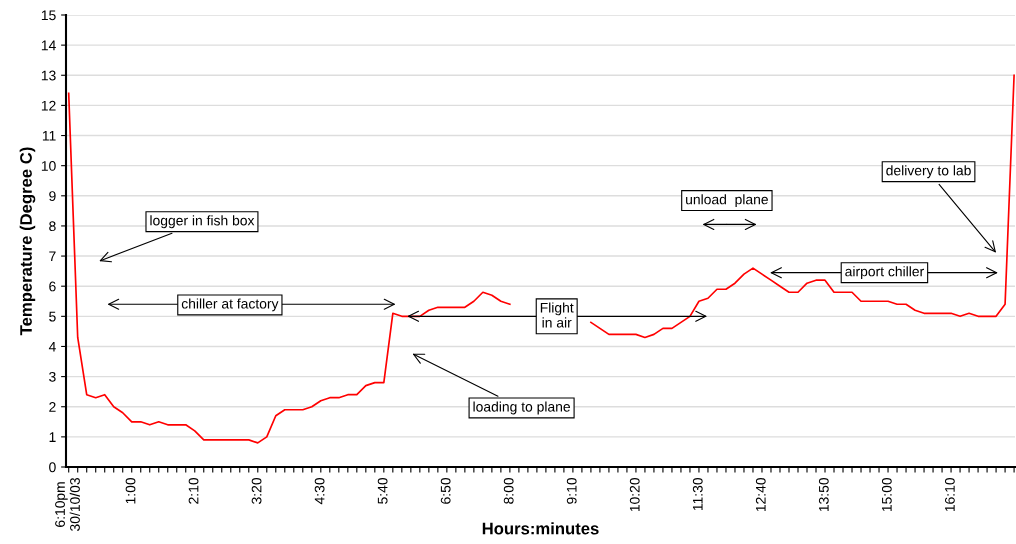 This screenshot has width=1016, height=544. I want to click on x-tick-label: 1:00, so click(130, 490).